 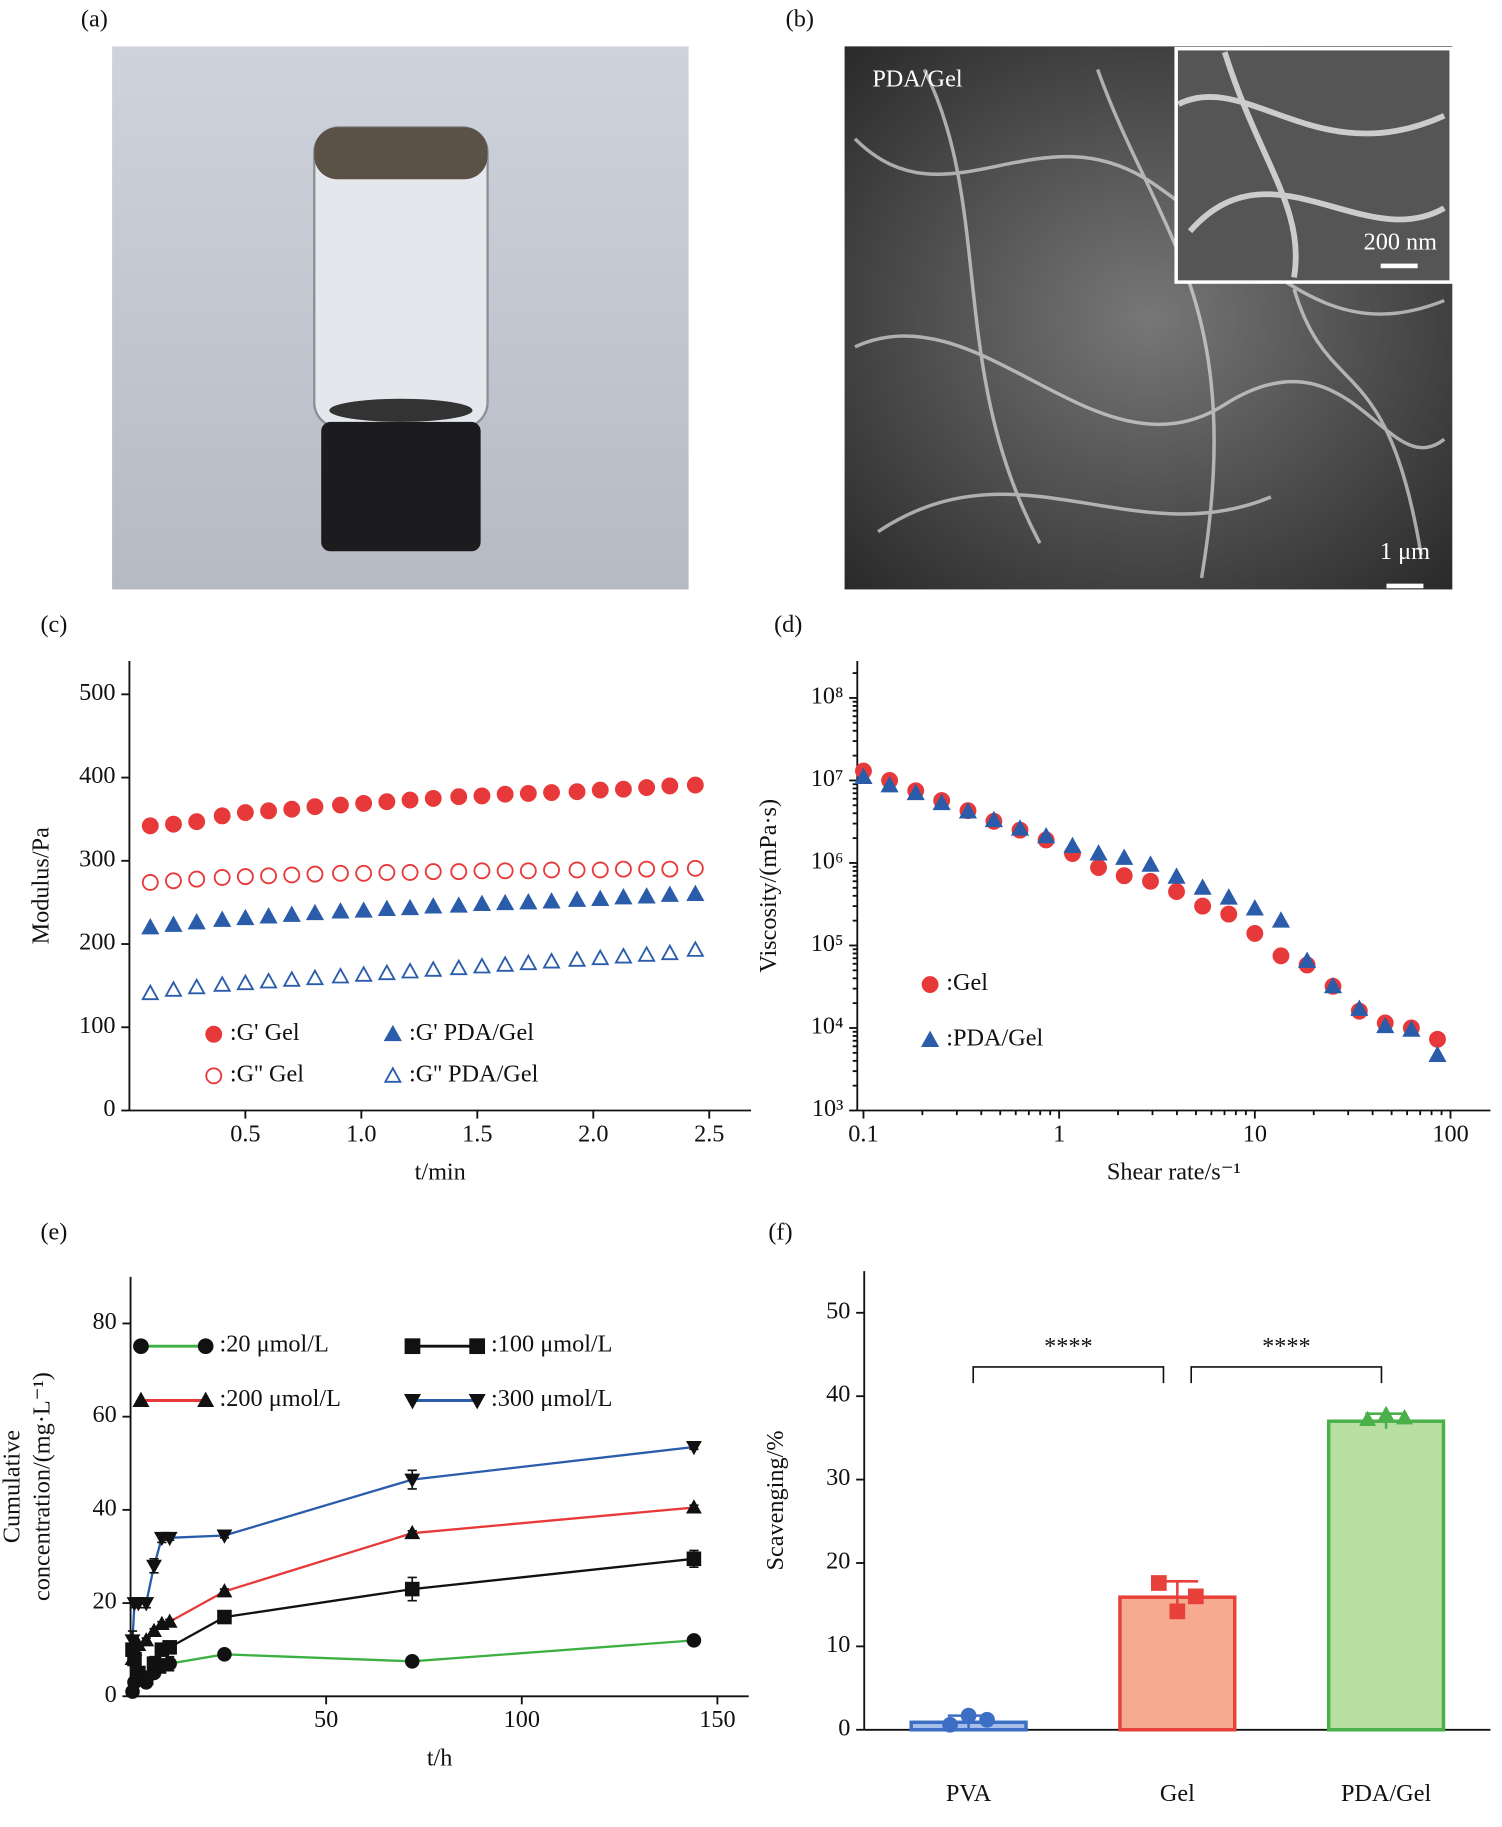 I want to click on x-tick-label: 100, so click(x=522, y=1719).